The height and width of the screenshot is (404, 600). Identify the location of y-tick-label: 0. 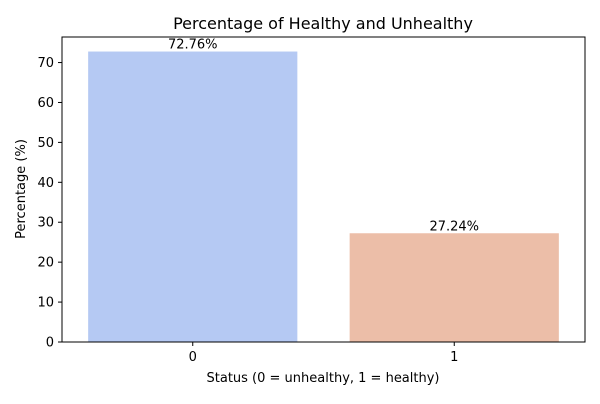
(50, 343).